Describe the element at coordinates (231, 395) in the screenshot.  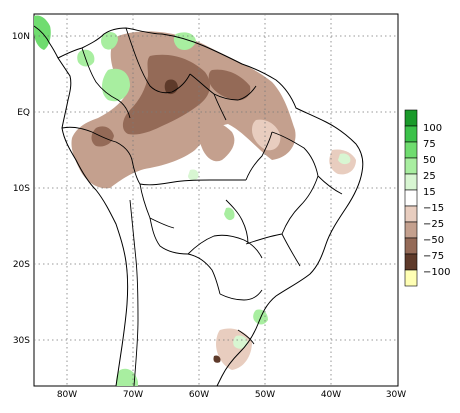
I see `longitude-tick-labels: 80W 70W 60W 50W 40W 30W` at that location.